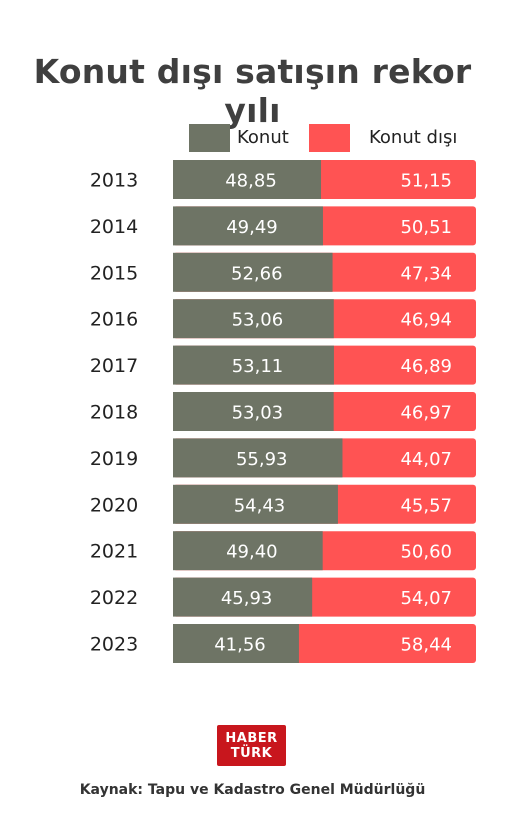 The image size is (505, 823). What do you see at coordinates (114, 552) in the screenshot?
I see `year-label: 2021` at bounding box center [114, 552].